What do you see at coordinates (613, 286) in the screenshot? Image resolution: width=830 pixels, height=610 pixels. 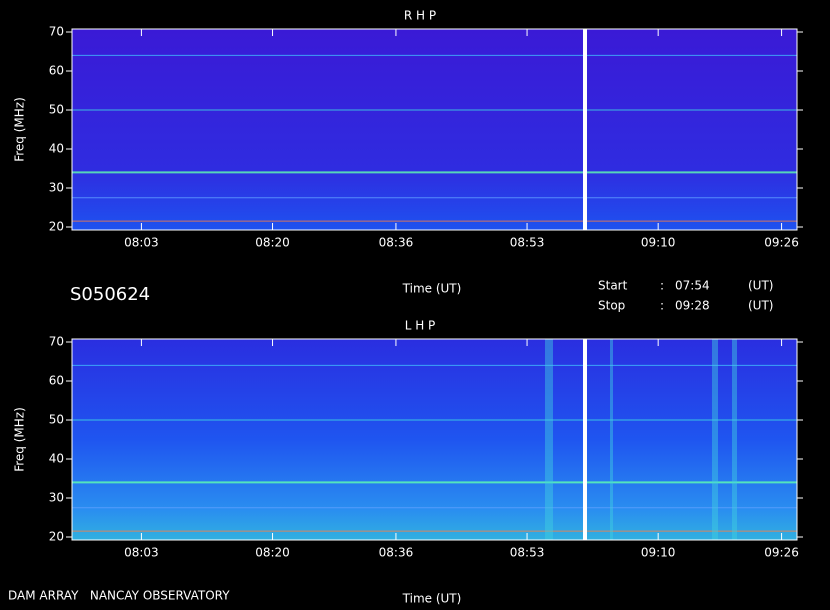 I see `start-label: Start` at bounding box center [613, 286].